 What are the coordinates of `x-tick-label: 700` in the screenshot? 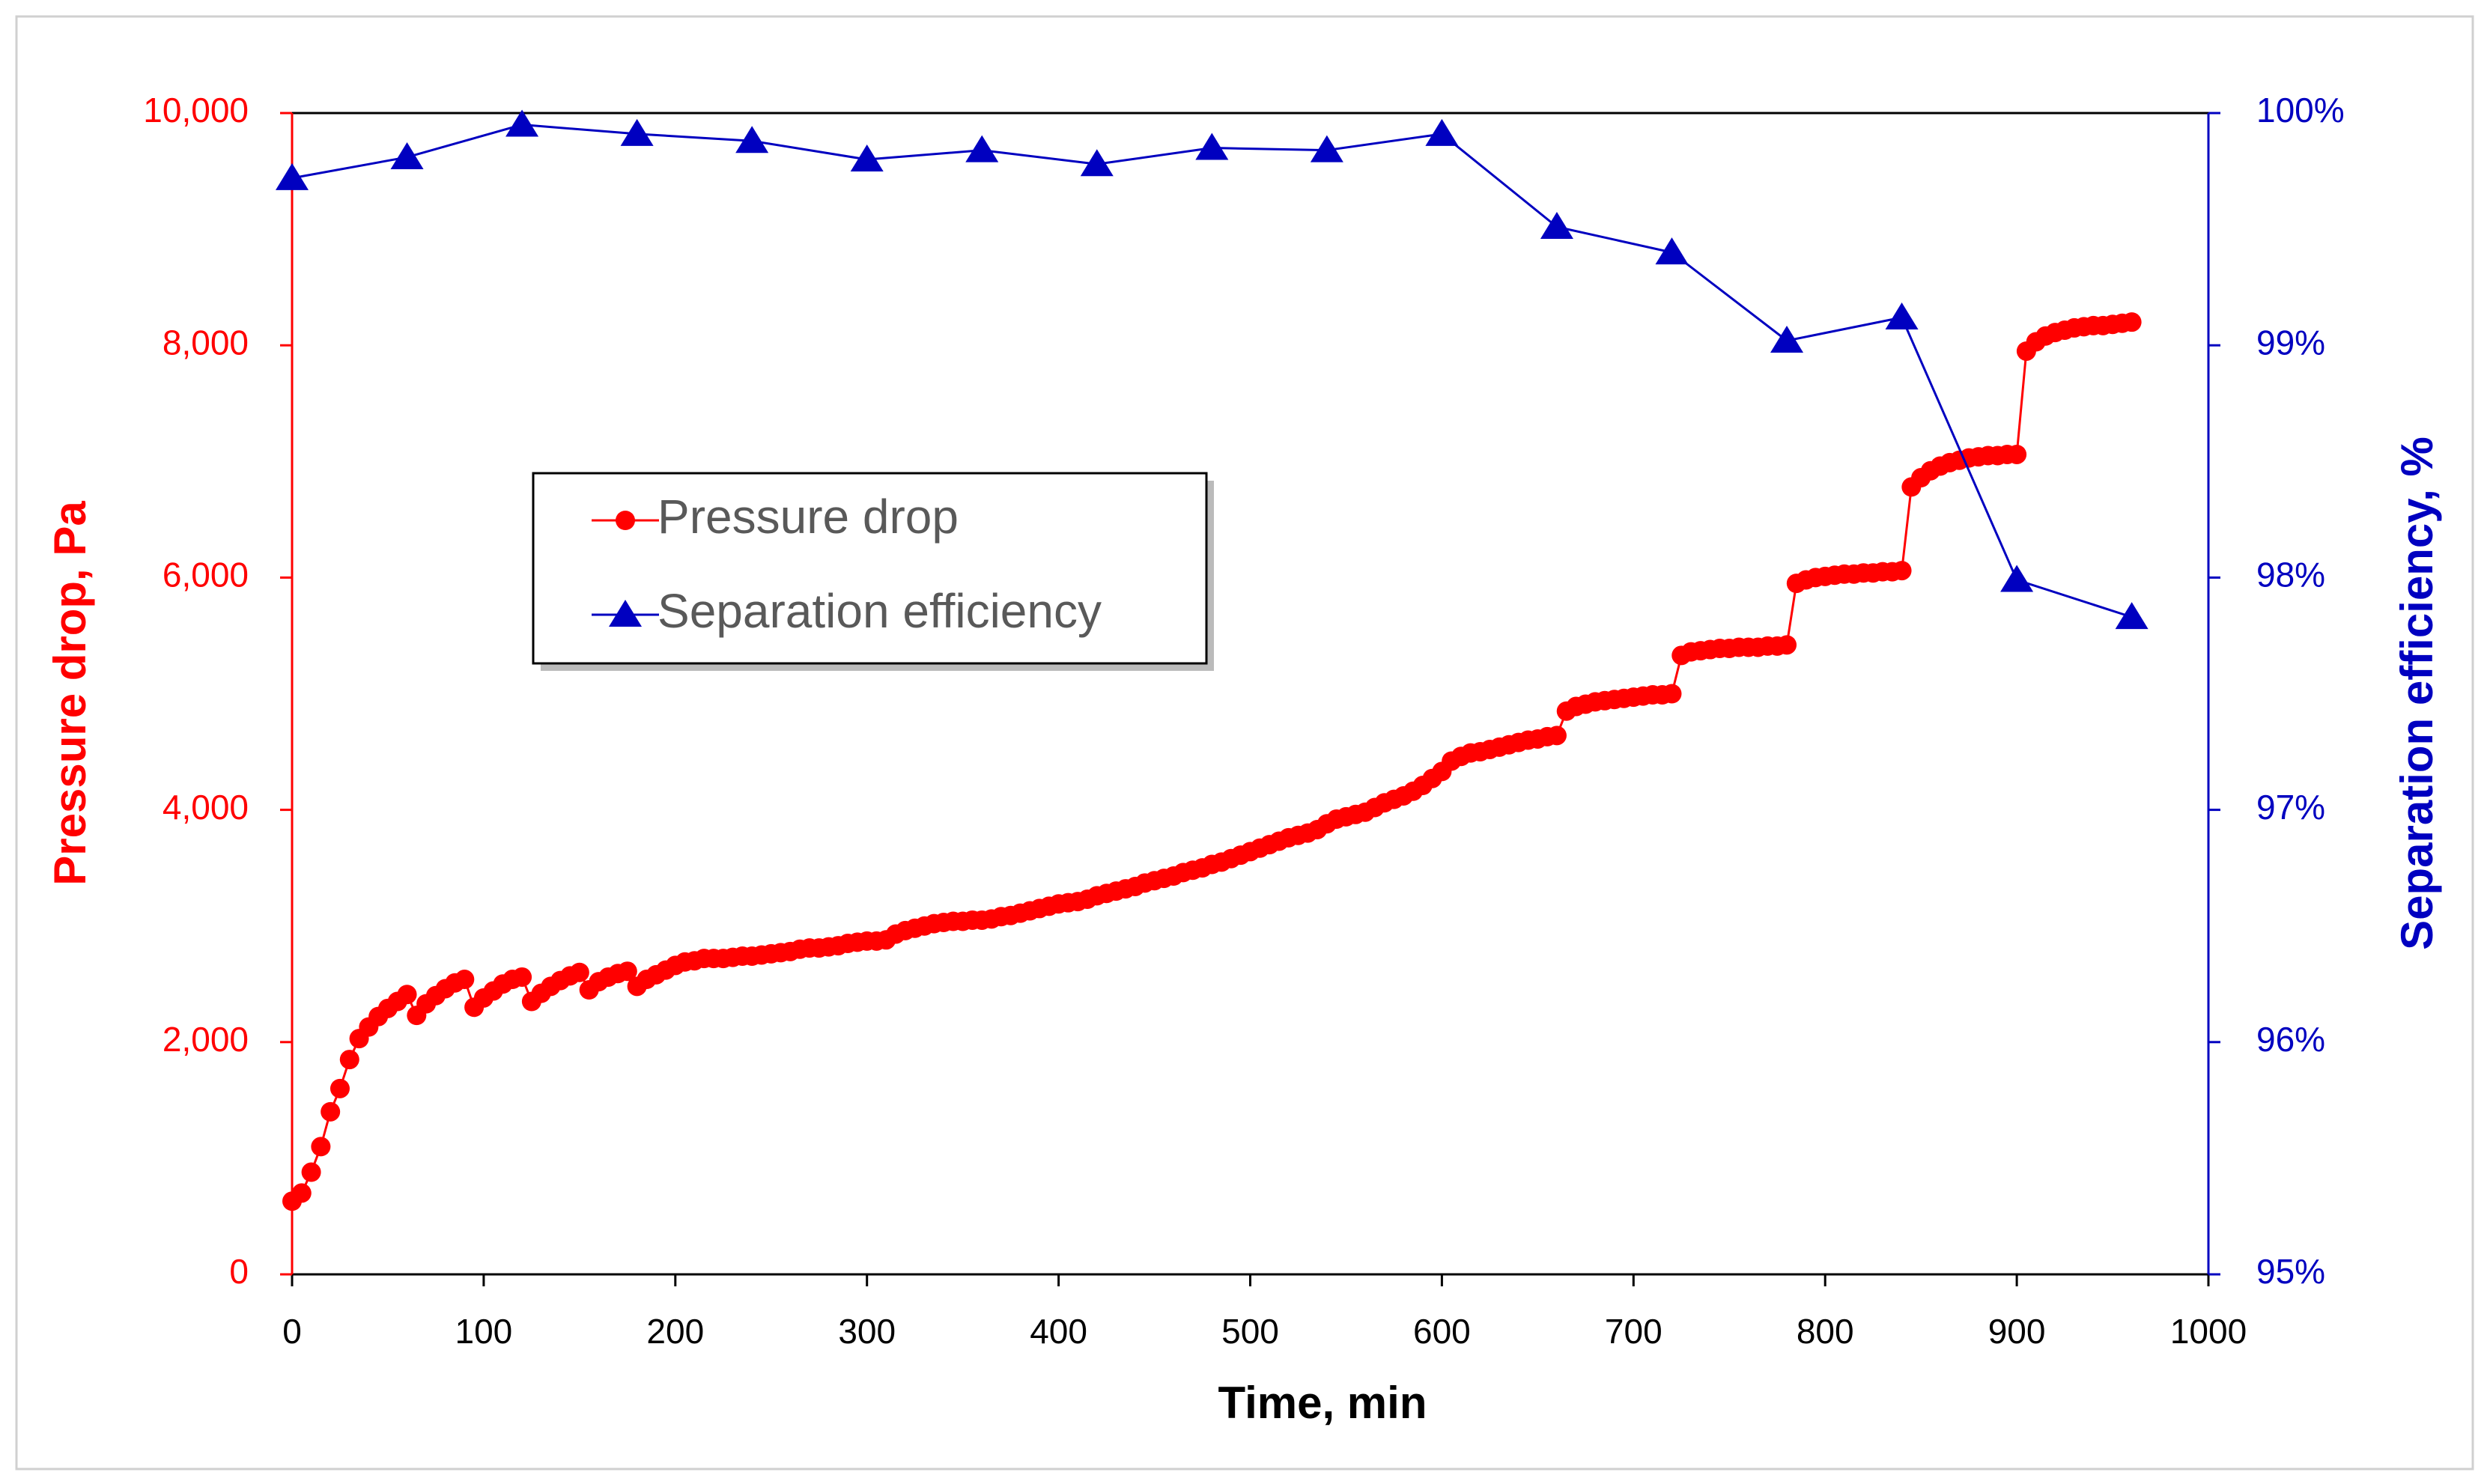 It's located at (1633, 1331).